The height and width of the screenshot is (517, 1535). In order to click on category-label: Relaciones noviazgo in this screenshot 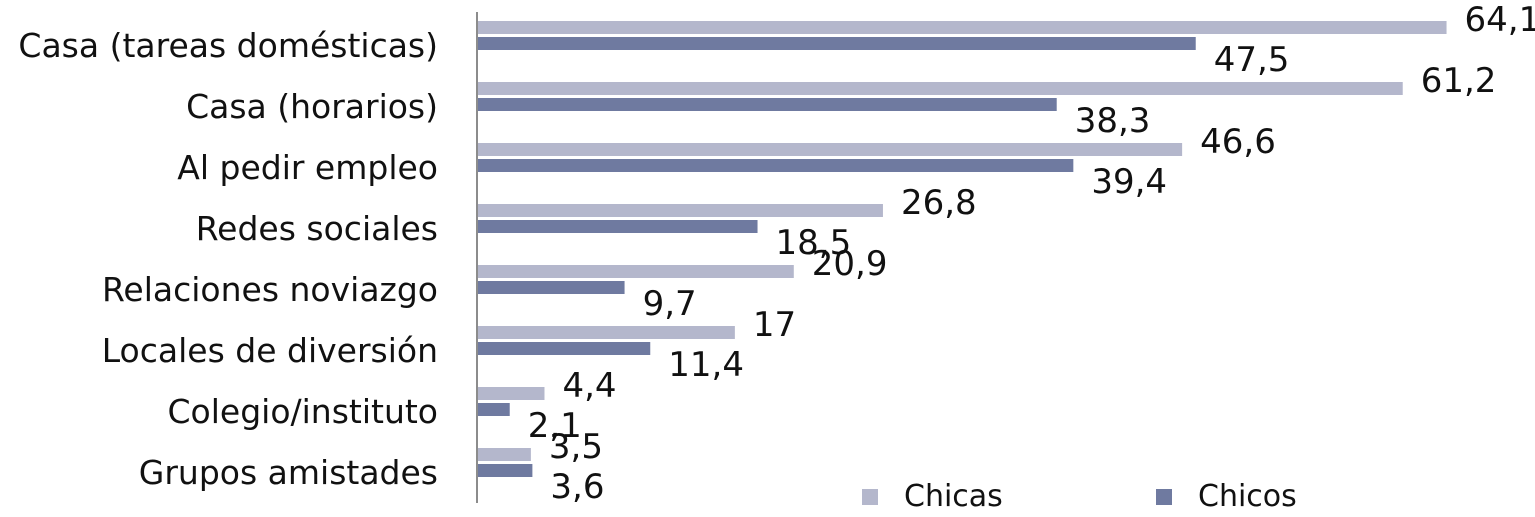, I will do `click(270, 289)`.